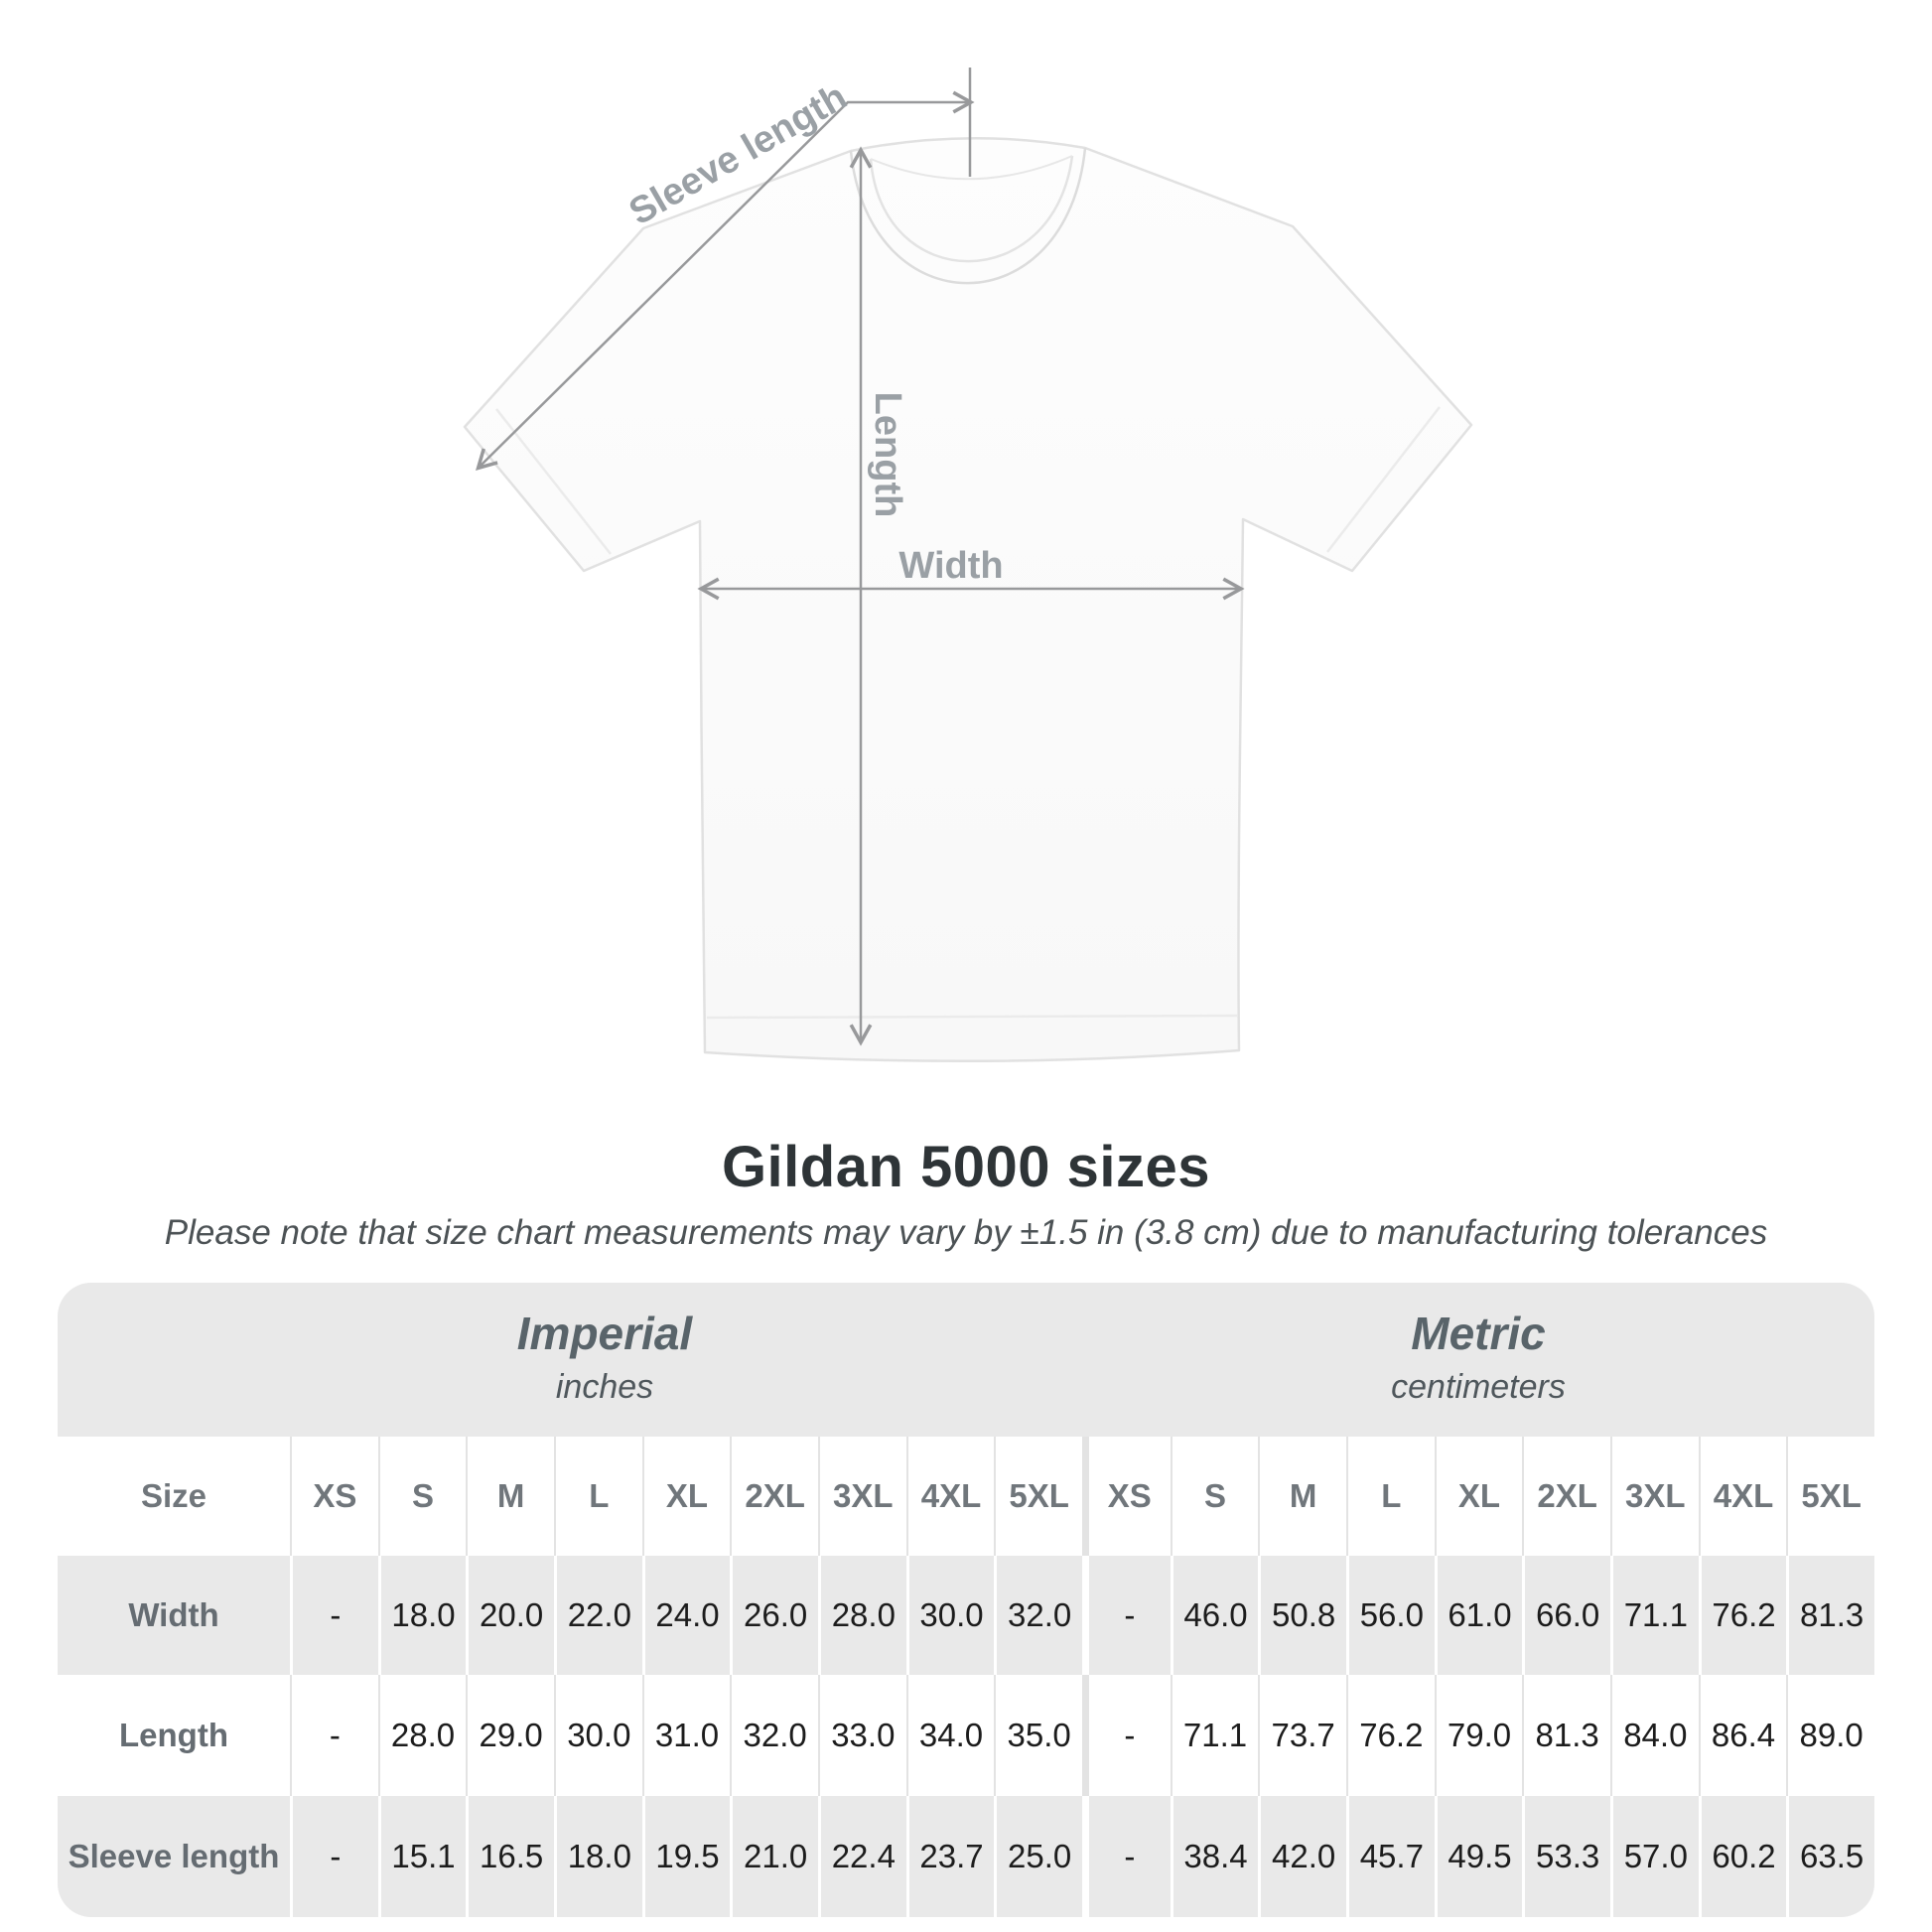 The width and height of the screenshot is (1932, 1932). What do you see at coordinates (1743, 1735) in the screenshot?
I see `value-cell: 86.4` at bounding box center [1743, 1735].